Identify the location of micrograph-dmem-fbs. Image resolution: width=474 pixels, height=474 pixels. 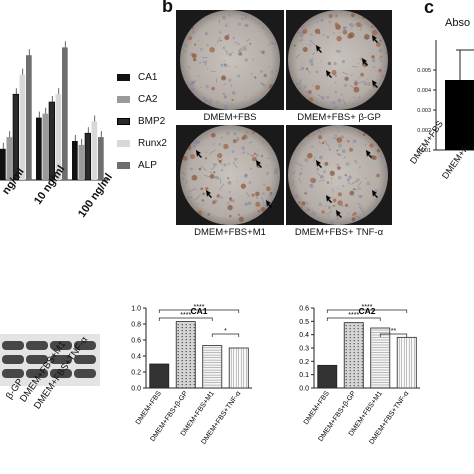
(230, 60).